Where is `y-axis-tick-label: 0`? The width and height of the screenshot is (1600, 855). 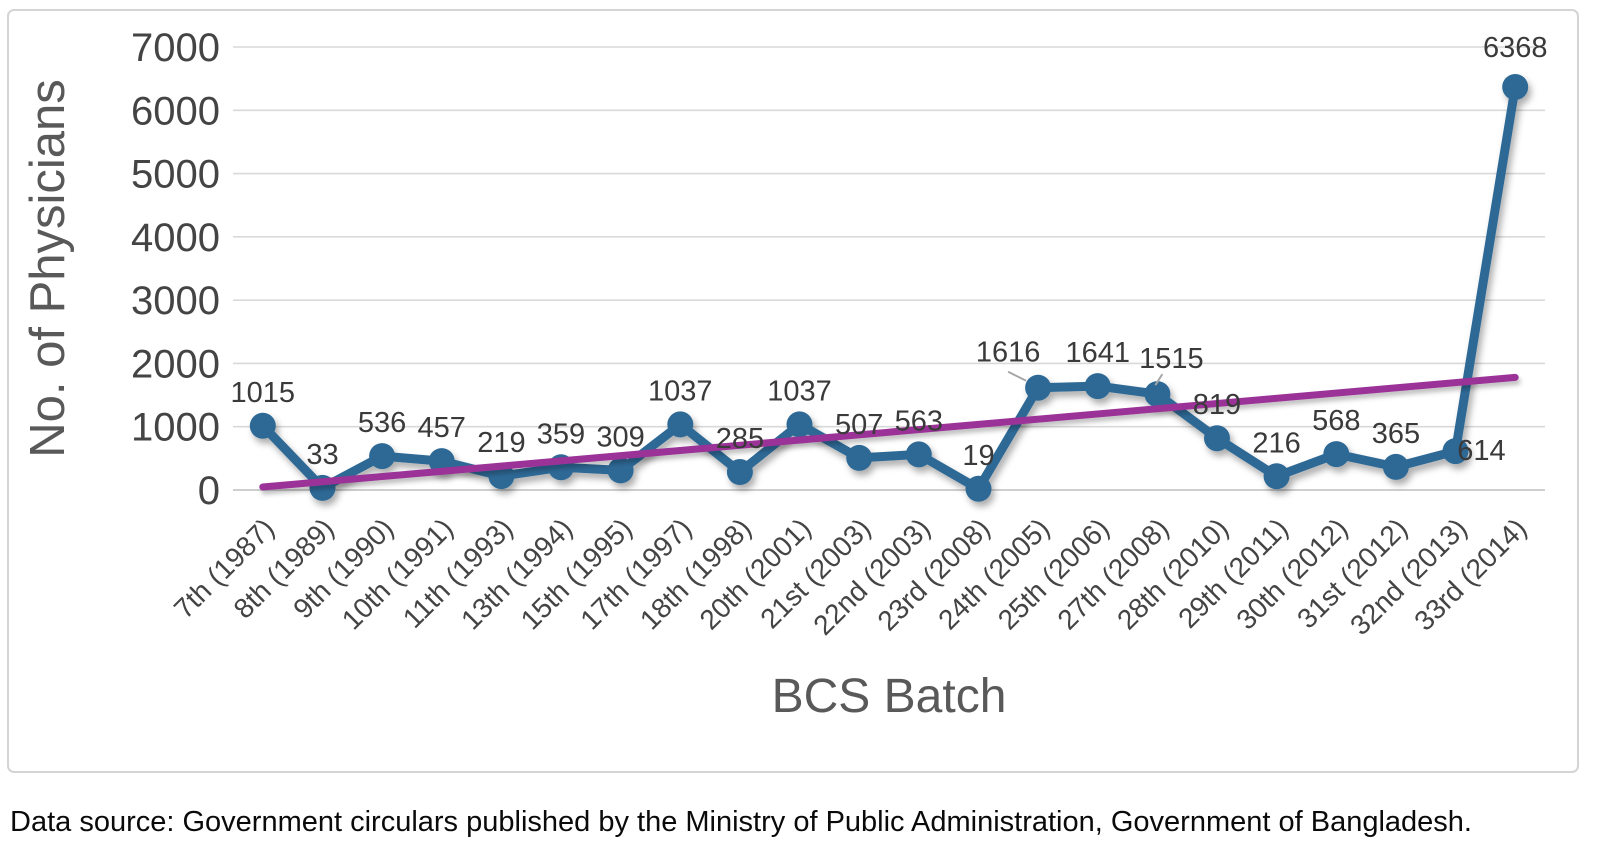
y-axis-tick-label: 0 is located at coordinates (209, 491).